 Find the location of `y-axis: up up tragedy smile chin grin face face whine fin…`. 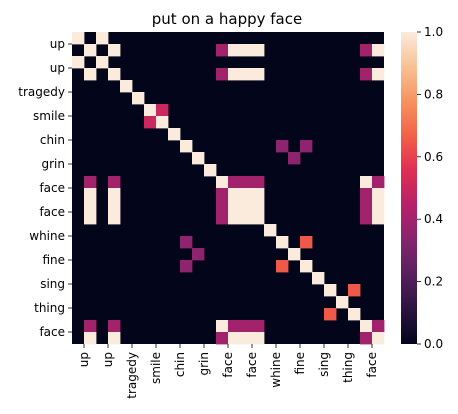

y-axis: up up tragedy smile chin grin face face whine fin… is located at coordinates (45, 188).